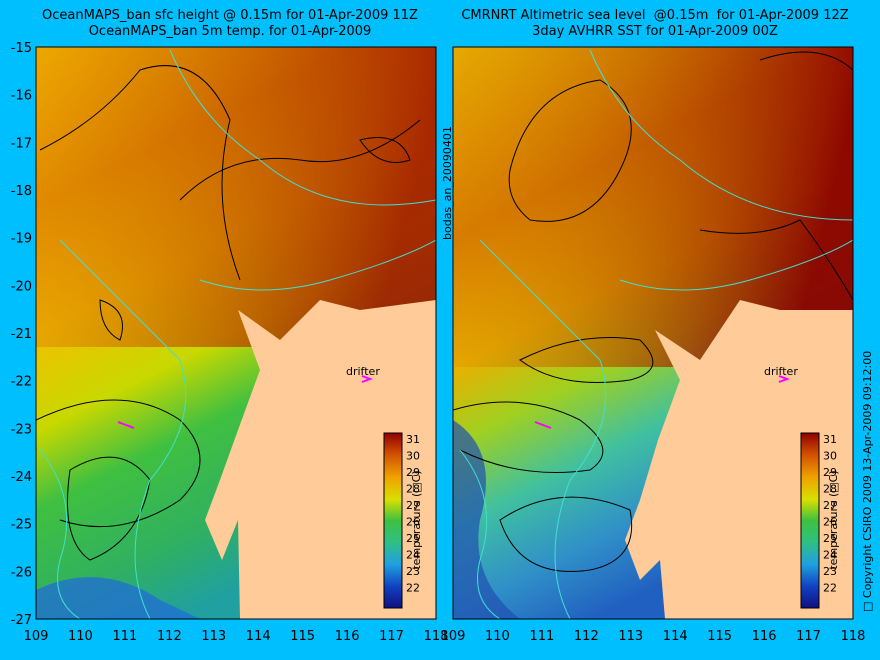 The width and height of the screenshot is (880, 660). What do you see at coordinates (21, 382) in the screenshot?
I see `lat-label: -22` at bounding box center [21, 382].